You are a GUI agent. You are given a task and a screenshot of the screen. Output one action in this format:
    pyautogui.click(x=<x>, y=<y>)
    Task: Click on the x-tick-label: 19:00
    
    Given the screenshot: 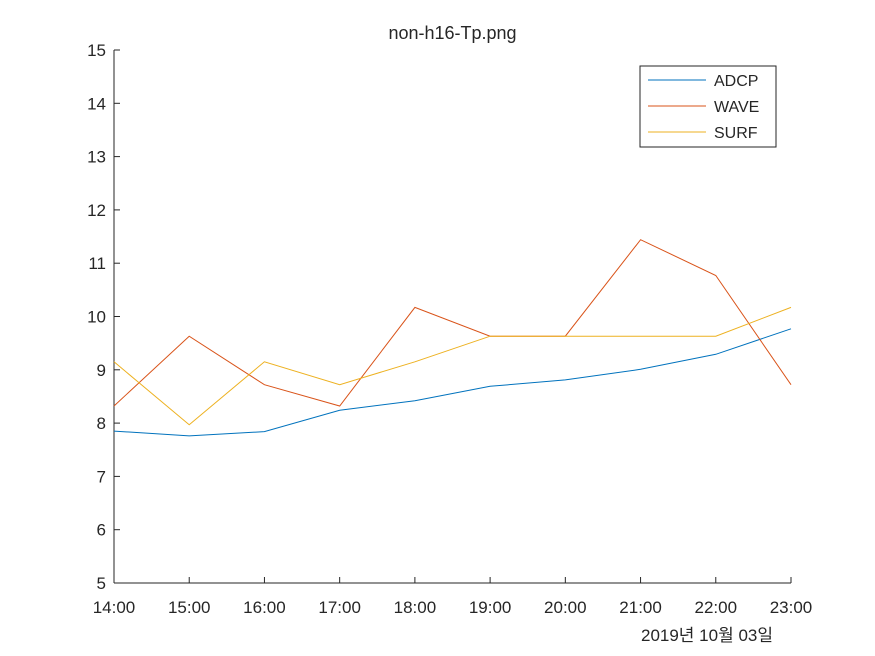 What is the action you would take?
    pyautogui.click(x=490, y=607)
    